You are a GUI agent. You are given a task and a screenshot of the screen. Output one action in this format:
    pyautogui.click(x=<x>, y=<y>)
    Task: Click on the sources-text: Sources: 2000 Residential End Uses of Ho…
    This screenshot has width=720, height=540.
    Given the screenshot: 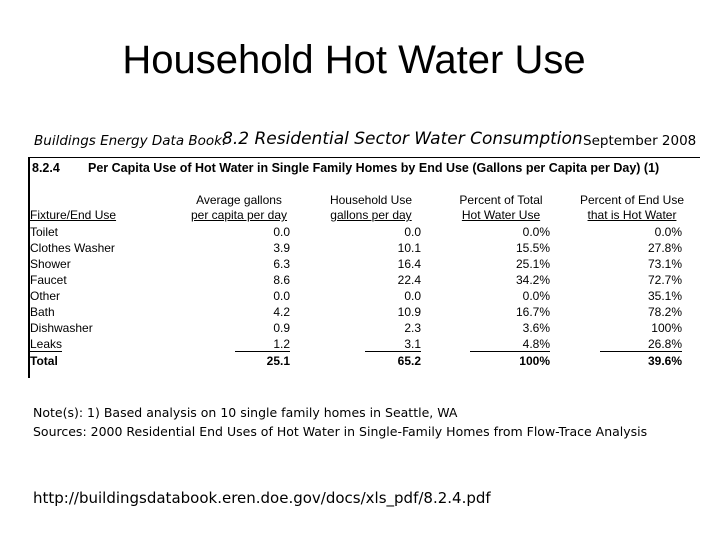 What is the action you would take?
    pyautogui.click(x=340, y=431)
    